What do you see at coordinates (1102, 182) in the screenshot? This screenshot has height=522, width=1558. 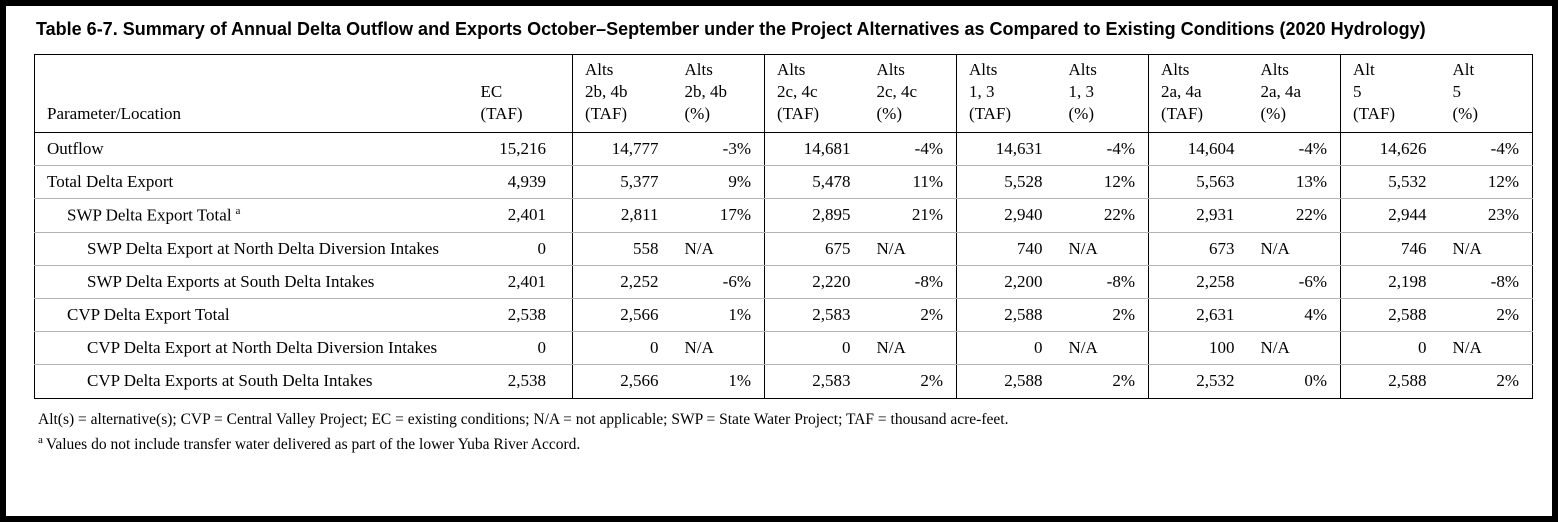 I see `value-cell: 12%` at bounding box center [1102, 182].